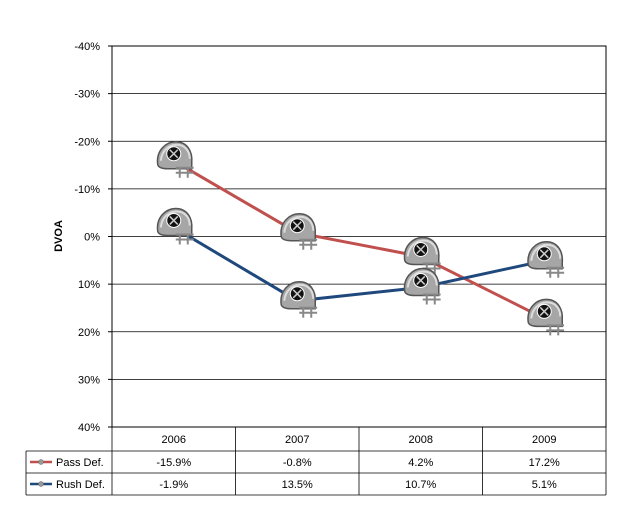 The width and height of the screenshot is (628, 505). Describe the element at coordinates (87, 142) in the screenshot. I see `y-tick-label: -20%` at that location.